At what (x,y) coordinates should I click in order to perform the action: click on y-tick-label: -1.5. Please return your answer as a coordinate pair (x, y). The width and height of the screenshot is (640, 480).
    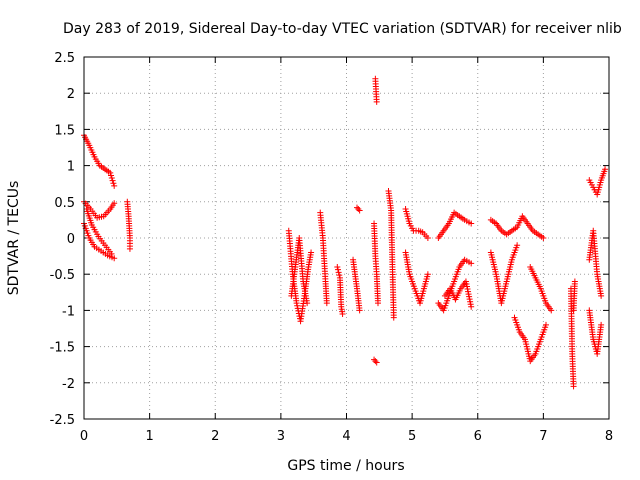
    Looking at the image, I should click on (62, 348).